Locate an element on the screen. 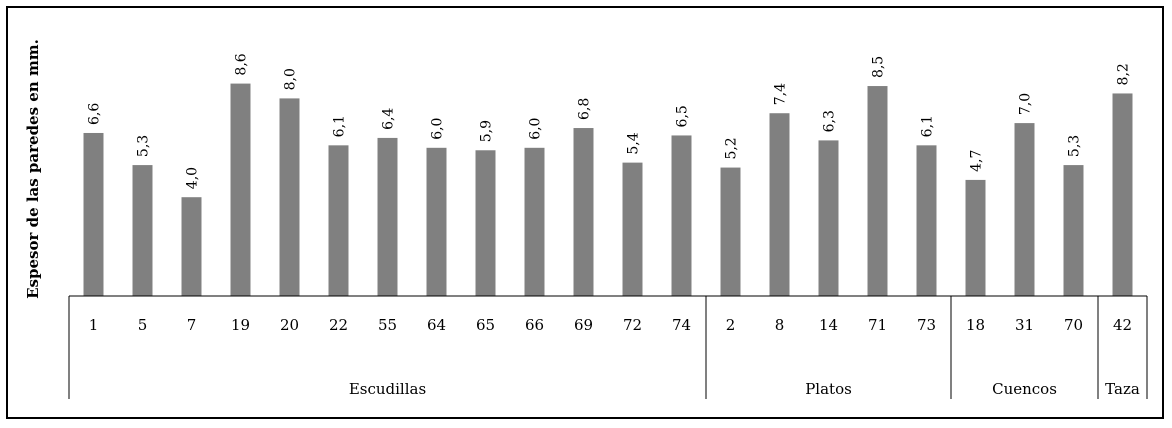  data-label: 8,5 is located at coordinates (879, 67).